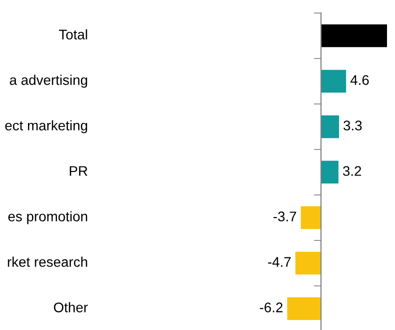 The height and width of the screenshot is (330, 395). I want to click on y-tick-label: a advertising, so click(49, 81).